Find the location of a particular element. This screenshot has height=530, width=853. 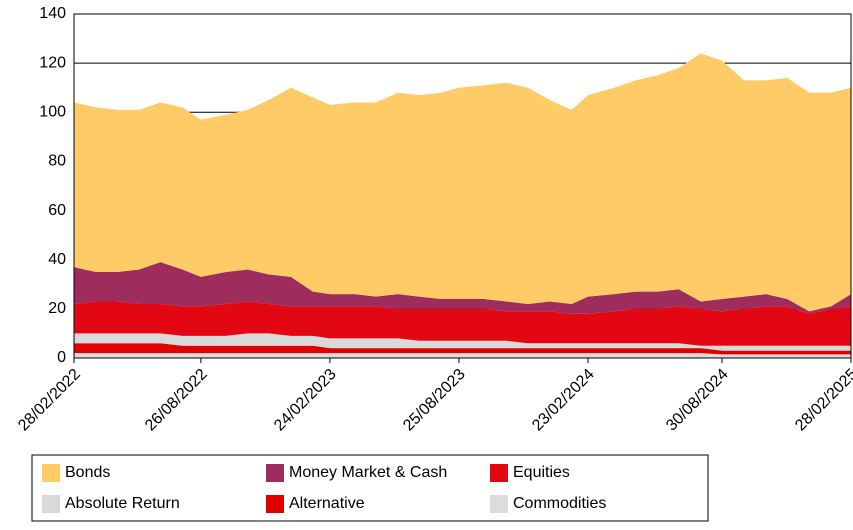

x-tick-label: 30/08/2024 is located at coordinates (697, 400).